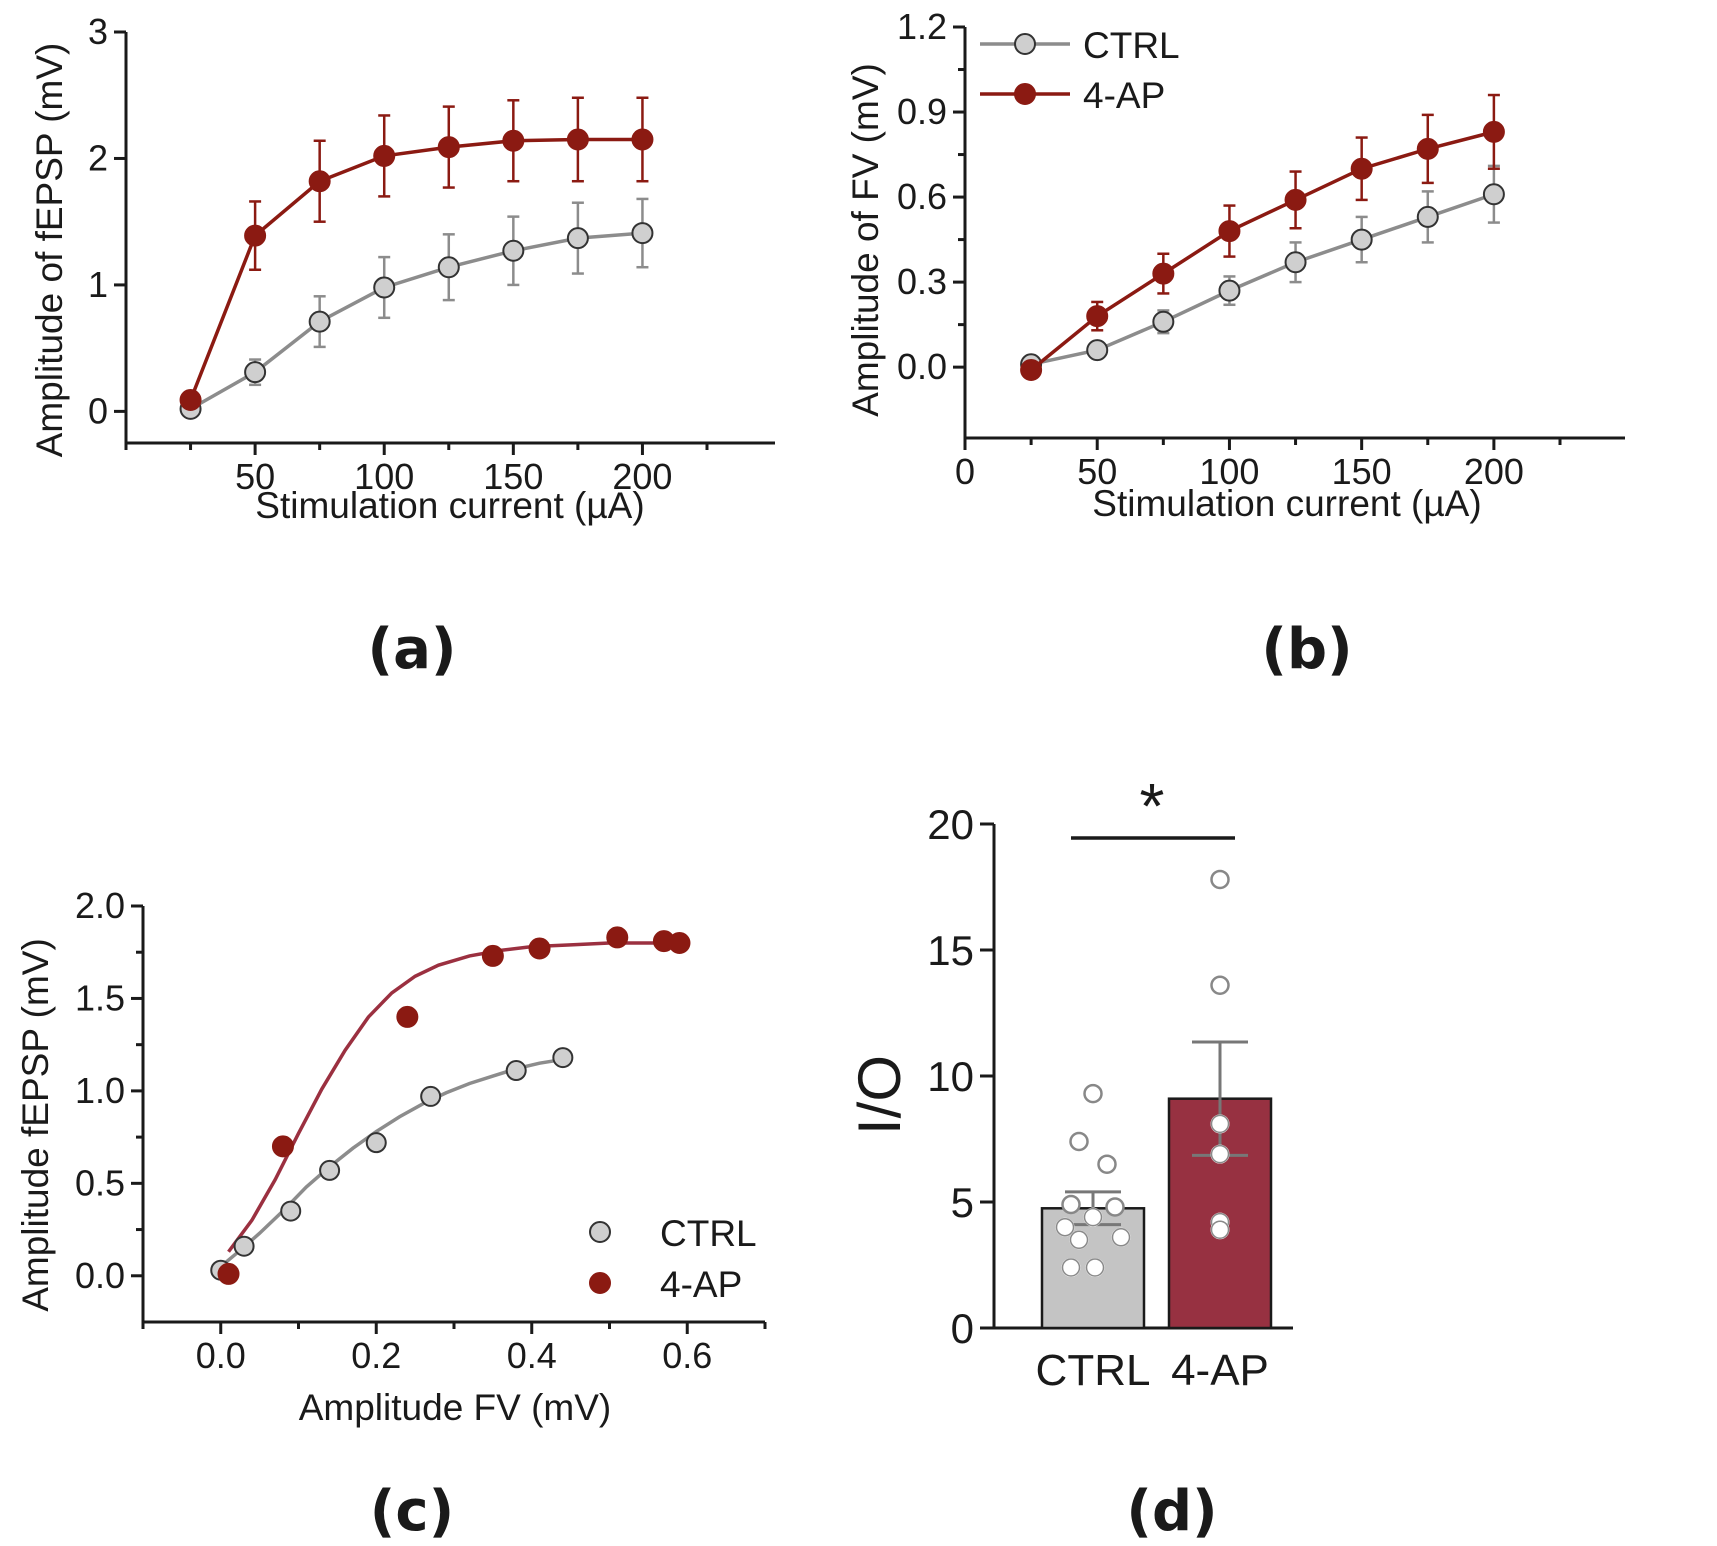 The width and height of the screenshot is (1717, 1546). I want to click on y-tick-label: 1.0, so click(100, 1090).